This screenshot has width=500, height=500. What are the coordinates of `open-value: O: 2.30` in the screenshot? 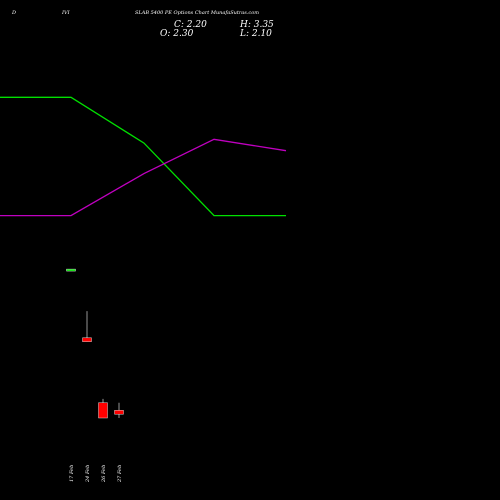 It's located at (177, 34).